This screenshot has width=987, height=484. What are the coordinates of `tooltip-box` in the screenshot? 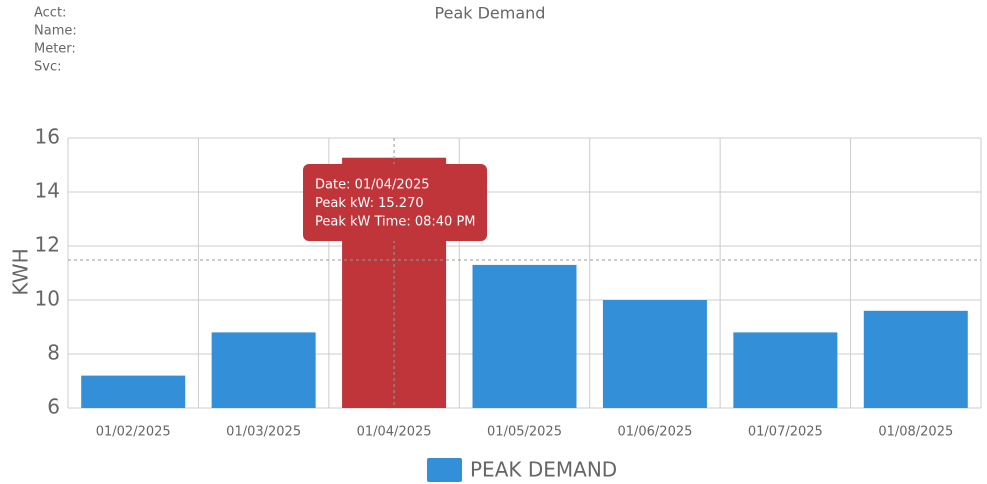 It's located at (395, 202).